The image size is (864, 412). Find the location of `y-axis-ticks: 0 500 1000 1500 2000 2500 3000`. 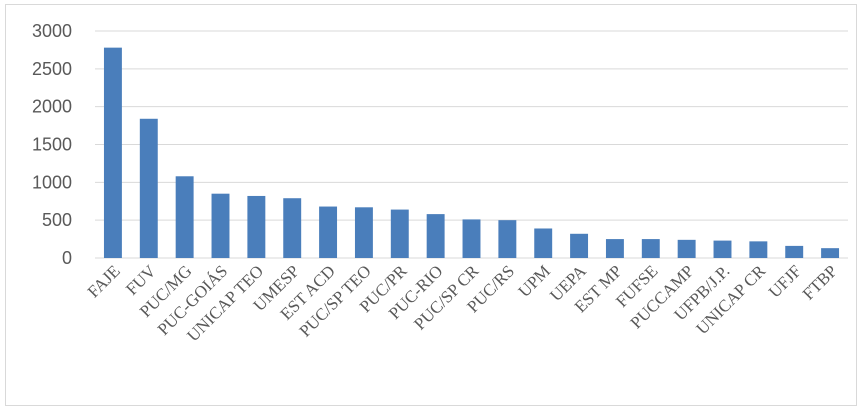

y-axis-ticks: 0 500 1000 1500 2000 2500 3000 is located at coordinates (52, 144).